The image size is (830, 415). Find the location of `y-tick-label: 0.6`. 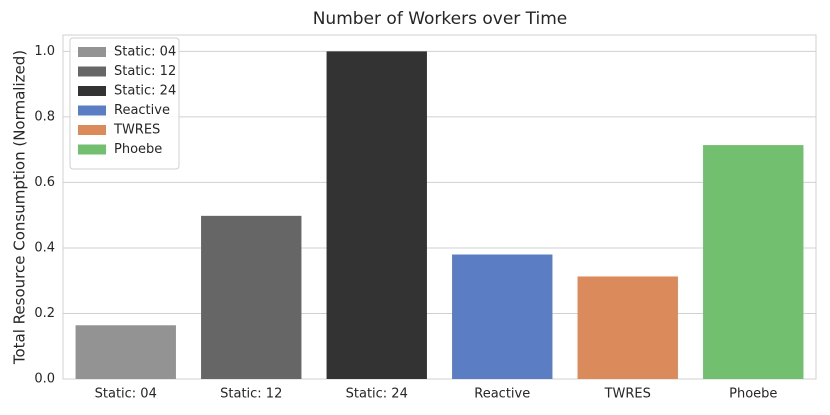

y-tick-label: 0.6 is located at coordinates (44, 182).